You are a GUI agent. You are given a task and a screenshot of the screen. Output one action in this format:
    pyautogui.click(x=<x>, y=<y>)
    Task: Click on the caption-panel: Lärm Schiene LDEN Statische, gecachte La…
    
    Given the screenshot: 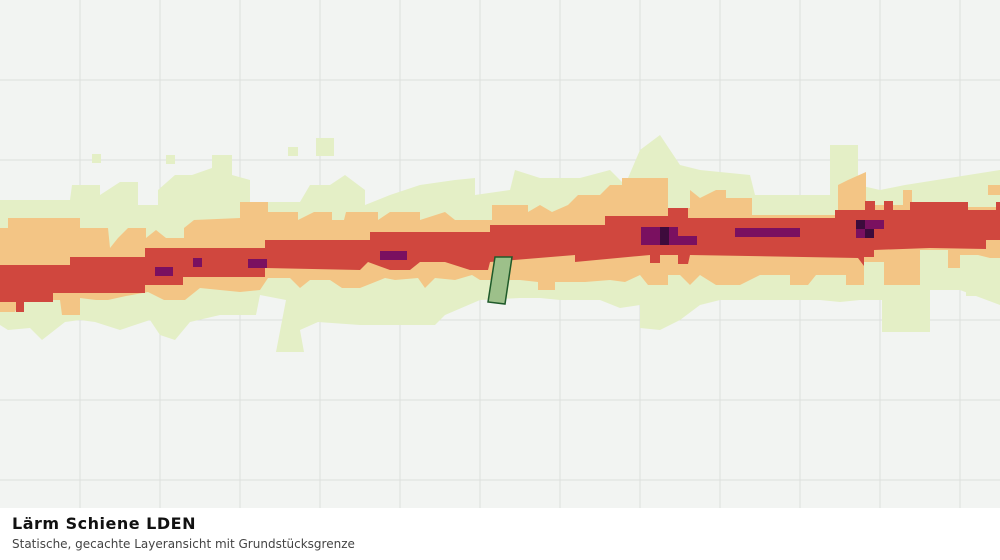 What is the action you would take?
    pyautogui.click(x=500, y=534)
    